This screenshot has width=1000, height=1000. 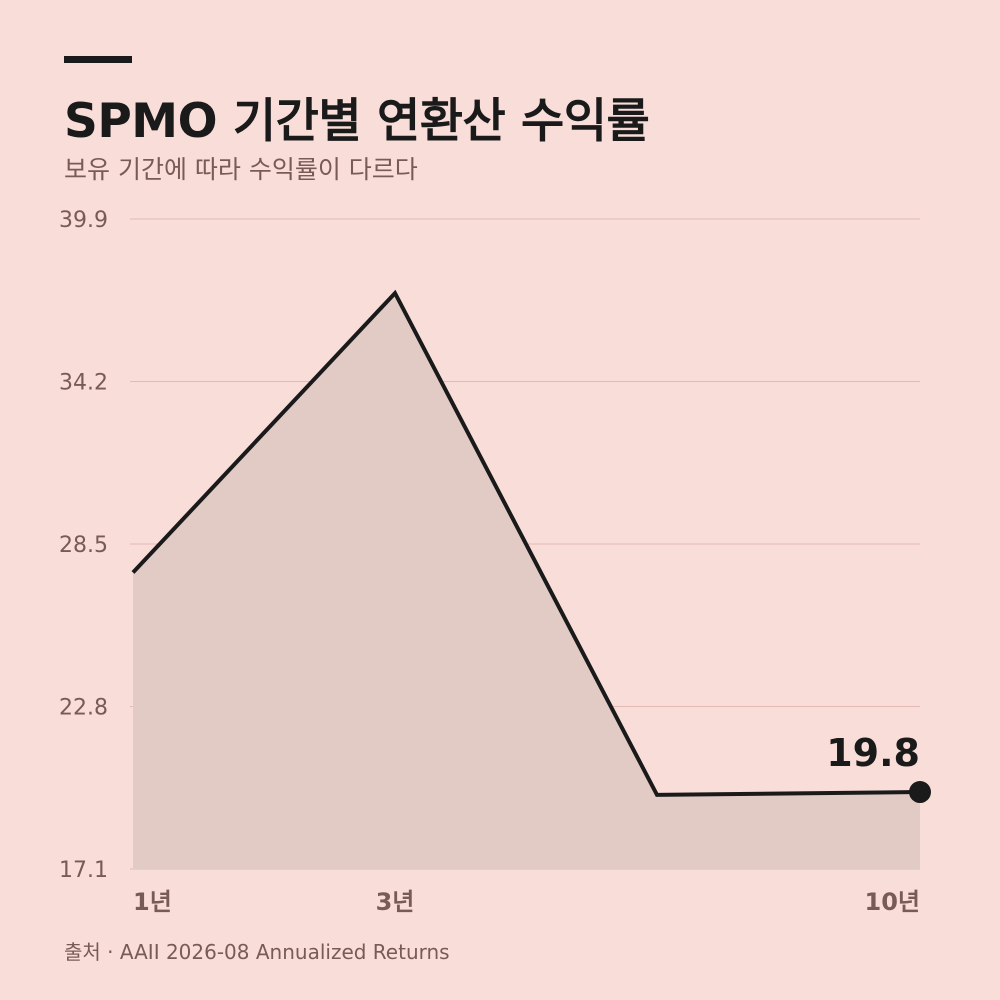 I want to click on y-tick-label: 28.5, so click(x=83, y=545).